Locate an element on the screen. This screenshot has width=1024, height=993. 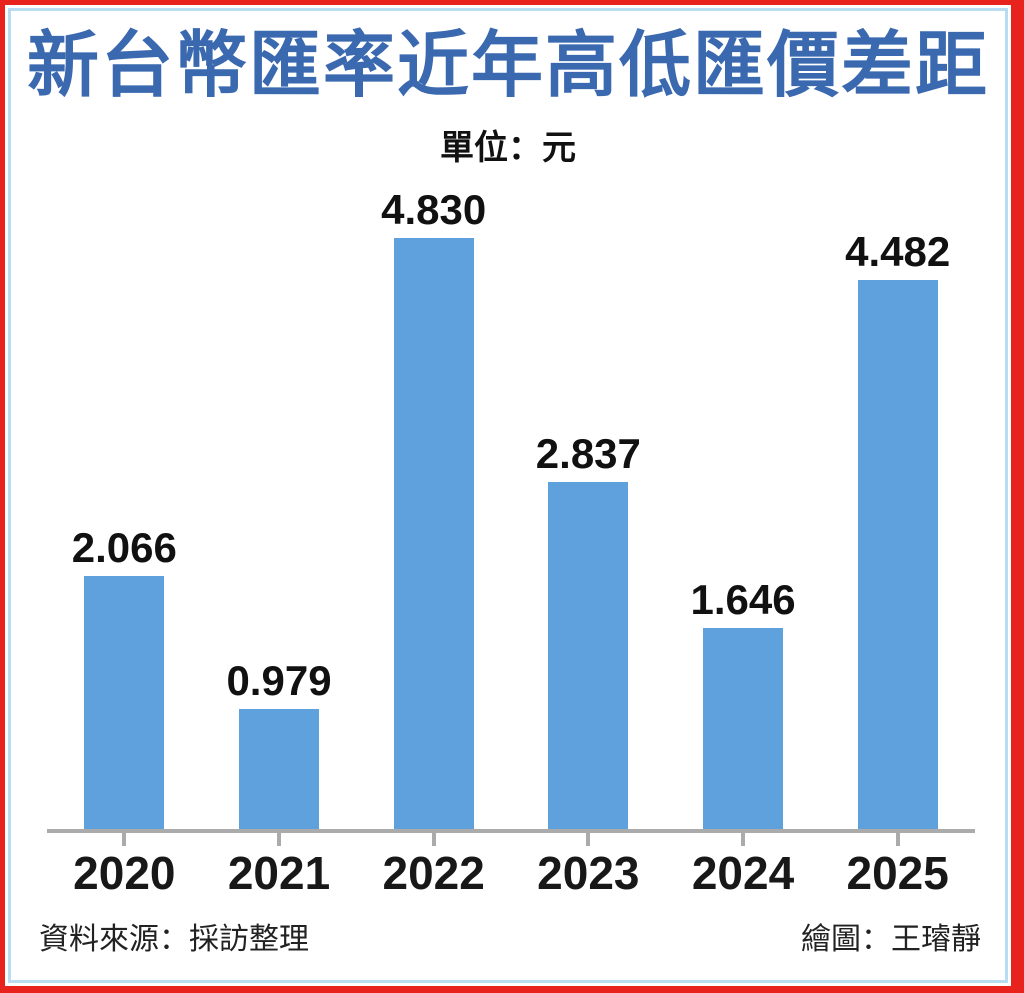
x-axis-label-2023: 2023 is located at coordinates (588, 873).